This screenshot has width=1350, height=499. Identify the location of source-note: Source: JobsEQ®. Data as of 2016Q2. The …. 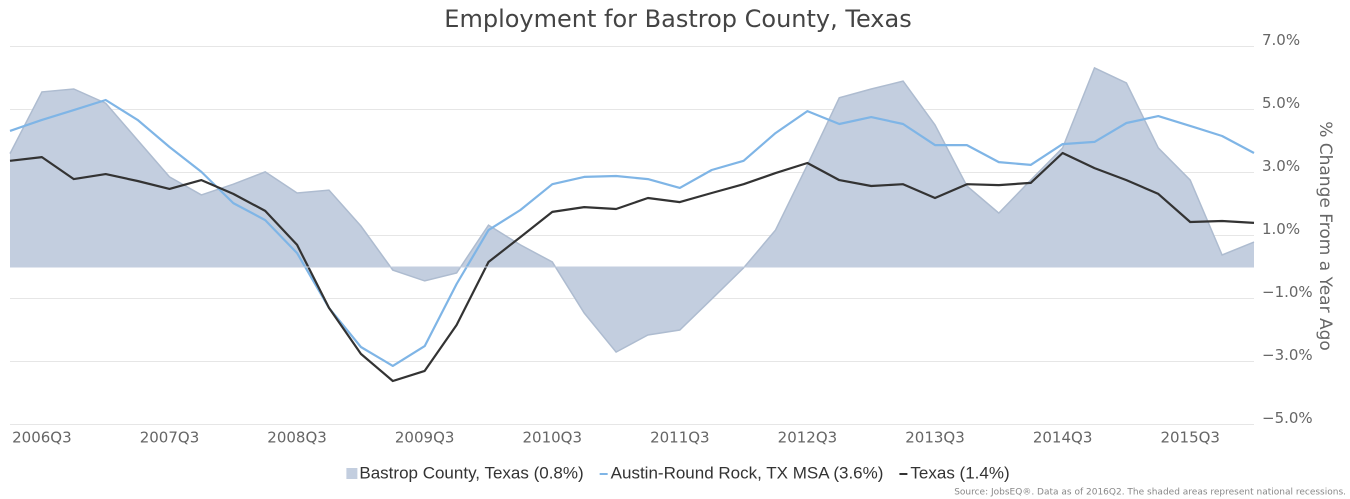
(1150, 493).